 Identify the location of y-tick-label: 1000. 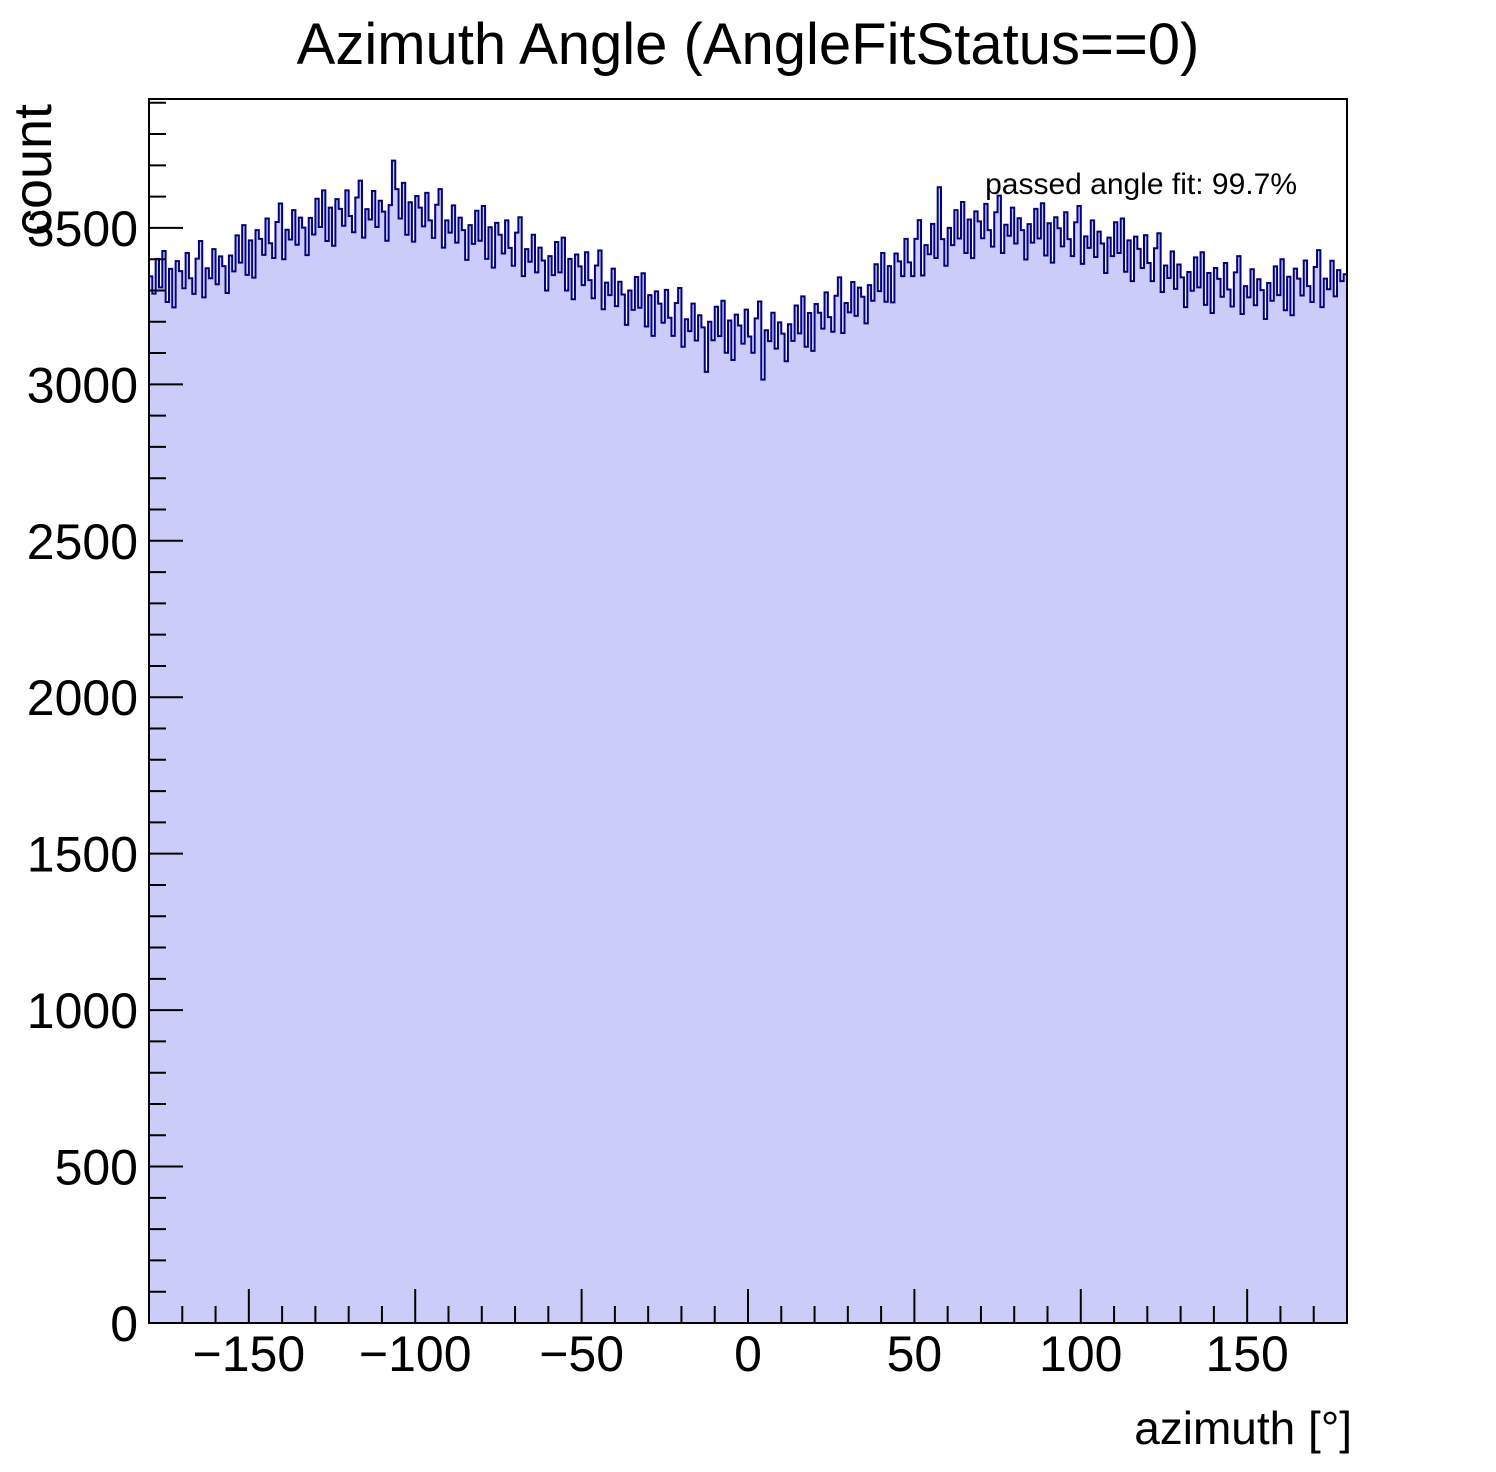
(82, 1011).